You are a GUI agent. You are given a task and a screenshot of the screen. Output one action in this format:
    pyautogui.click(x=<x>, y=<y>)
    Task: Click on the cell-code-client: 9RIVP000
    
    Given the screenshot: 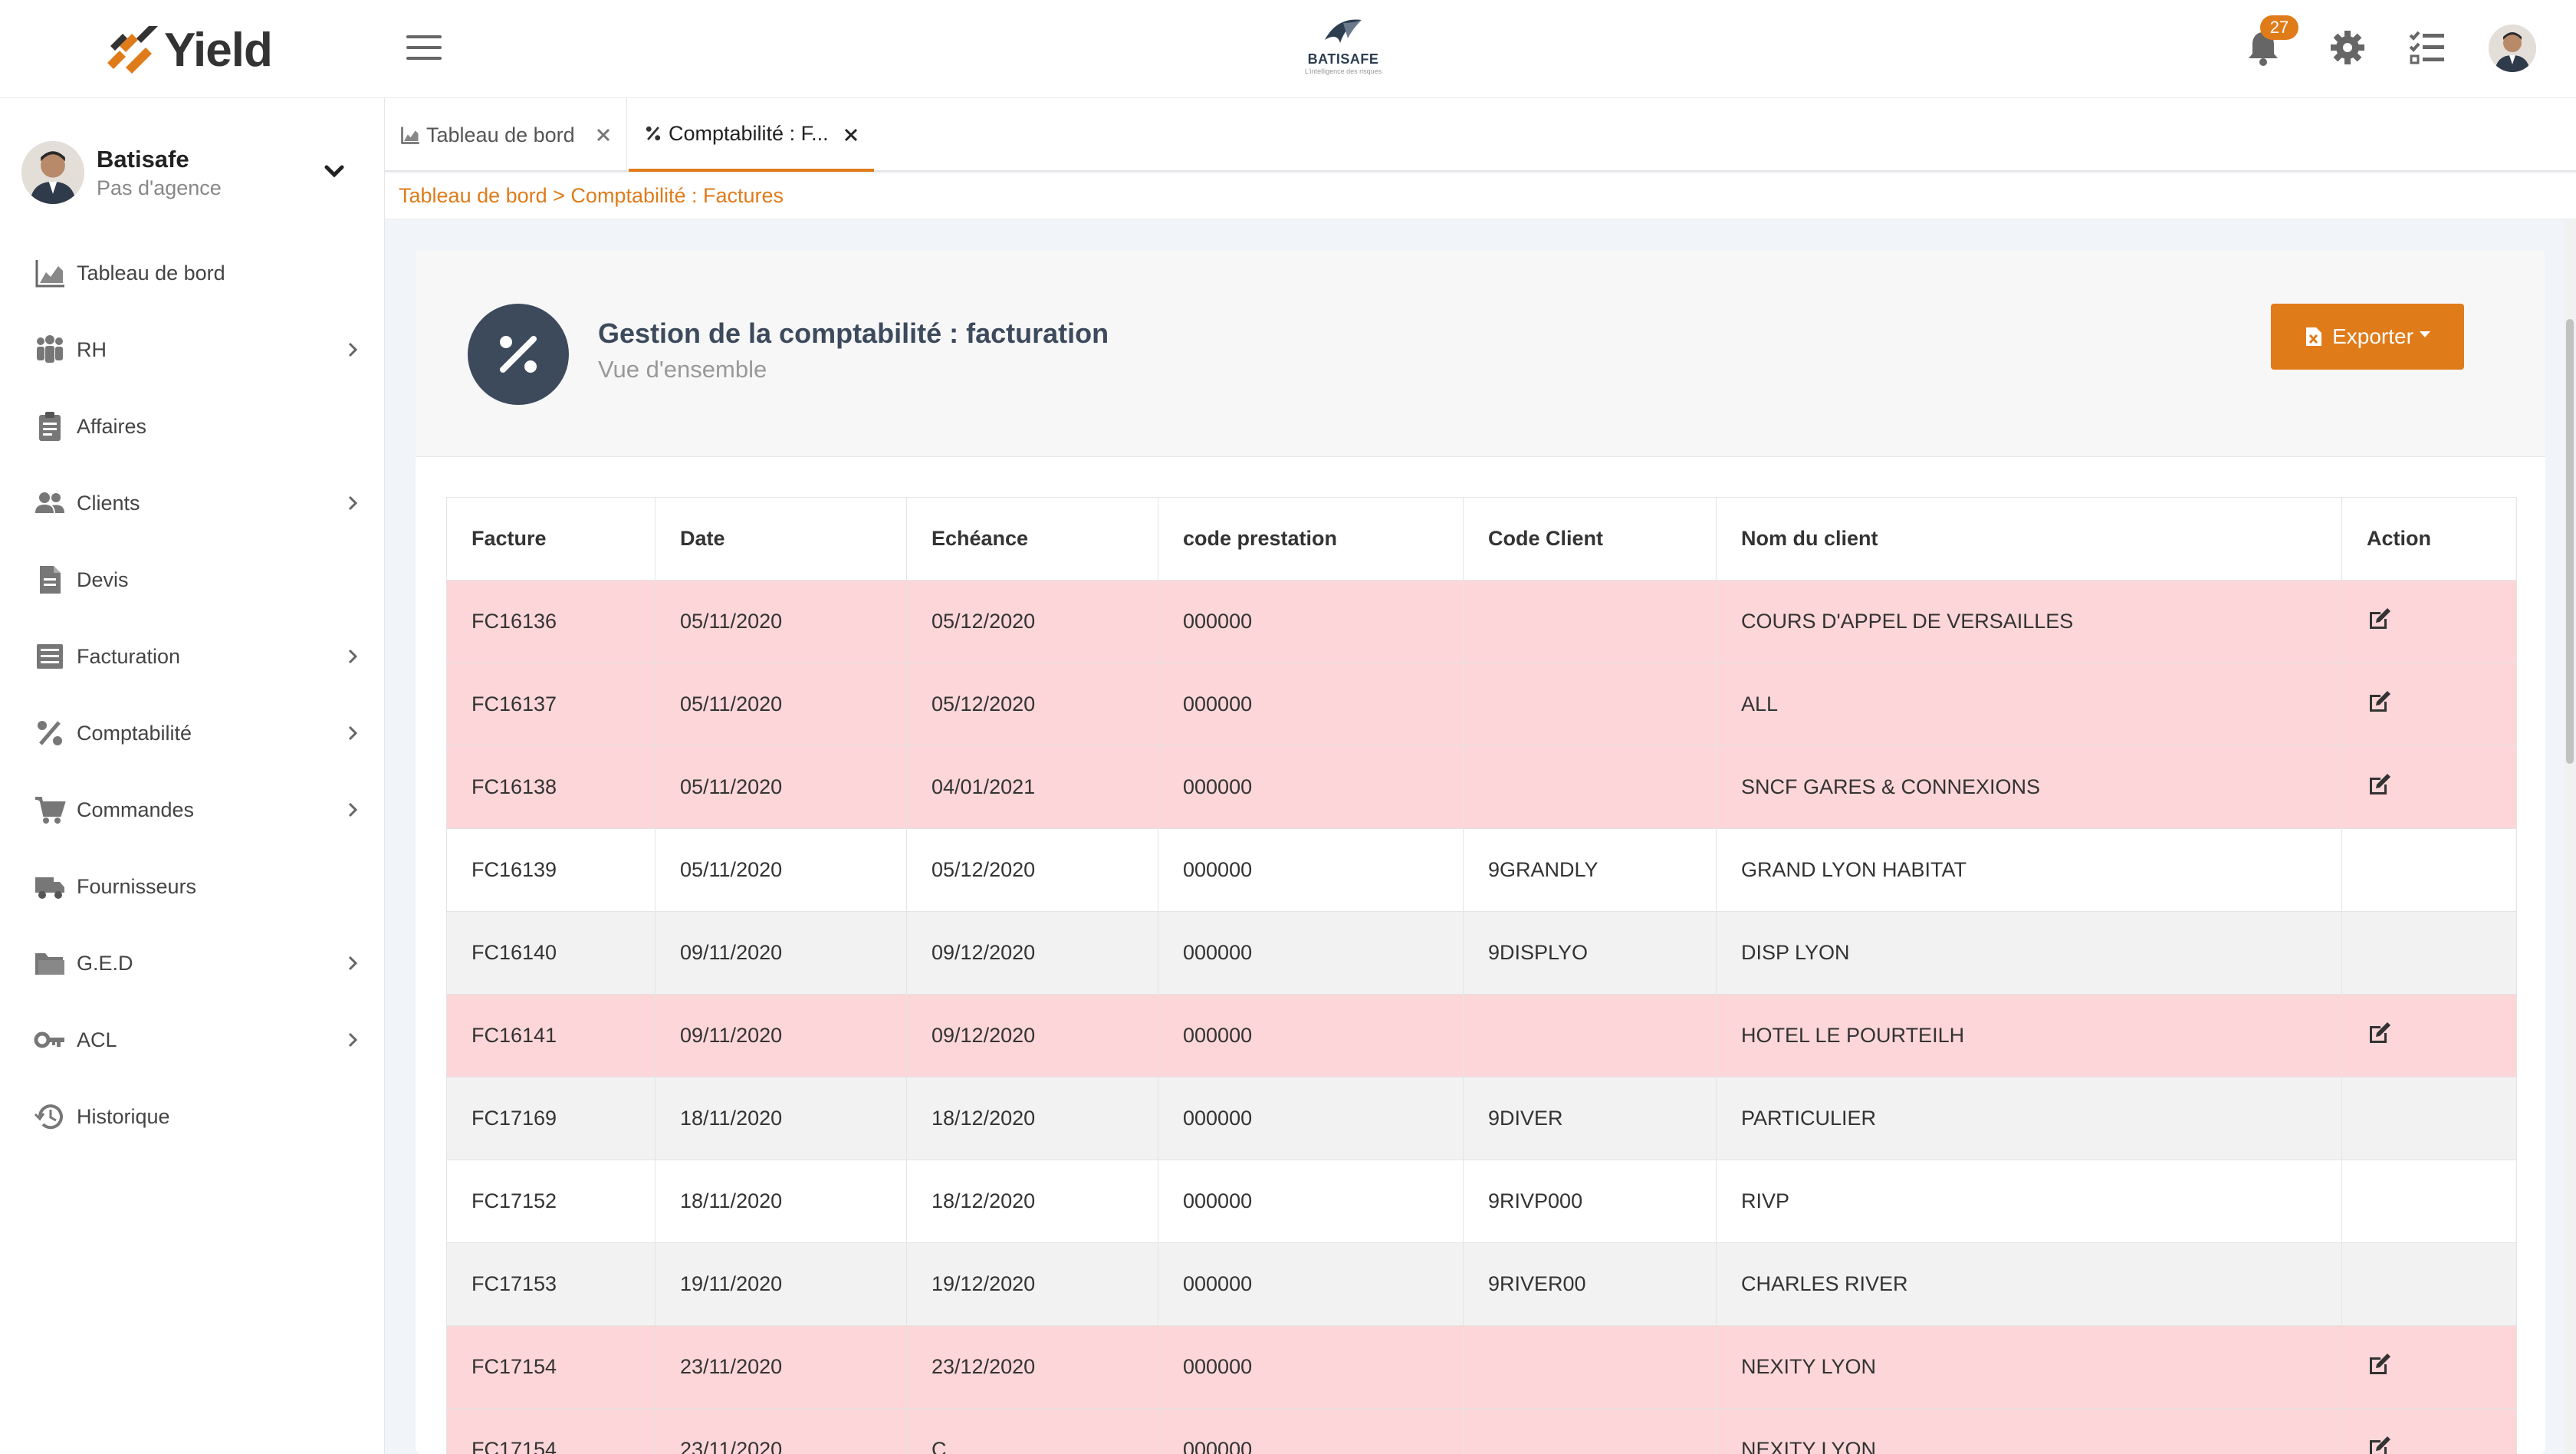 What is the action you would take?
    pyautogui.click(x=1590, y=1201)
    